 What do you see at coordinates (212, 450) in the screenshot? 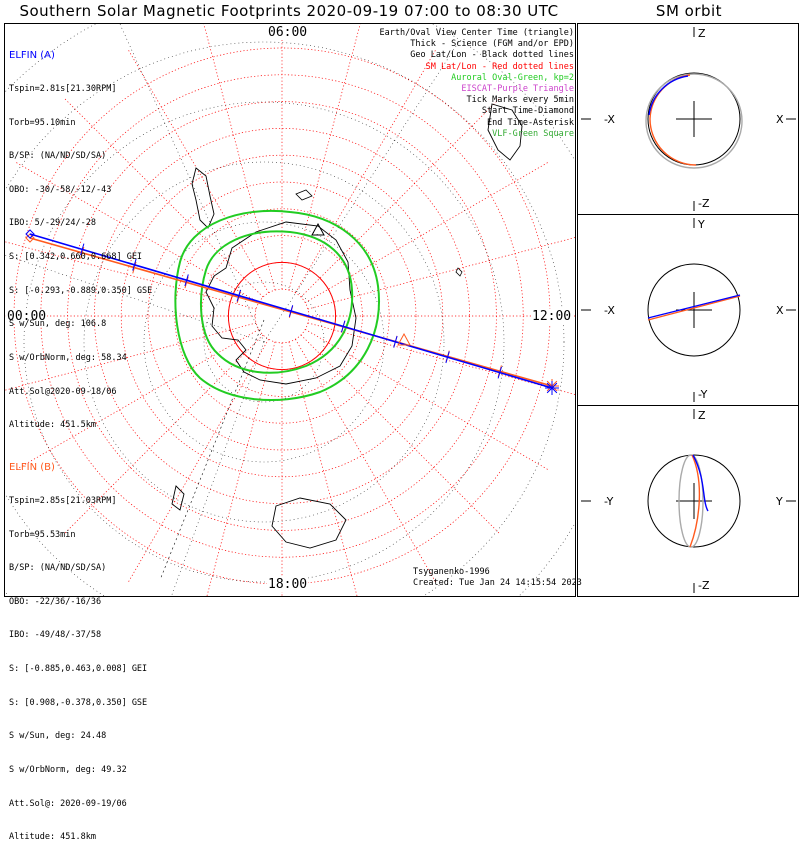
I see `geo-reference-line` at bounding box center [212, 450].